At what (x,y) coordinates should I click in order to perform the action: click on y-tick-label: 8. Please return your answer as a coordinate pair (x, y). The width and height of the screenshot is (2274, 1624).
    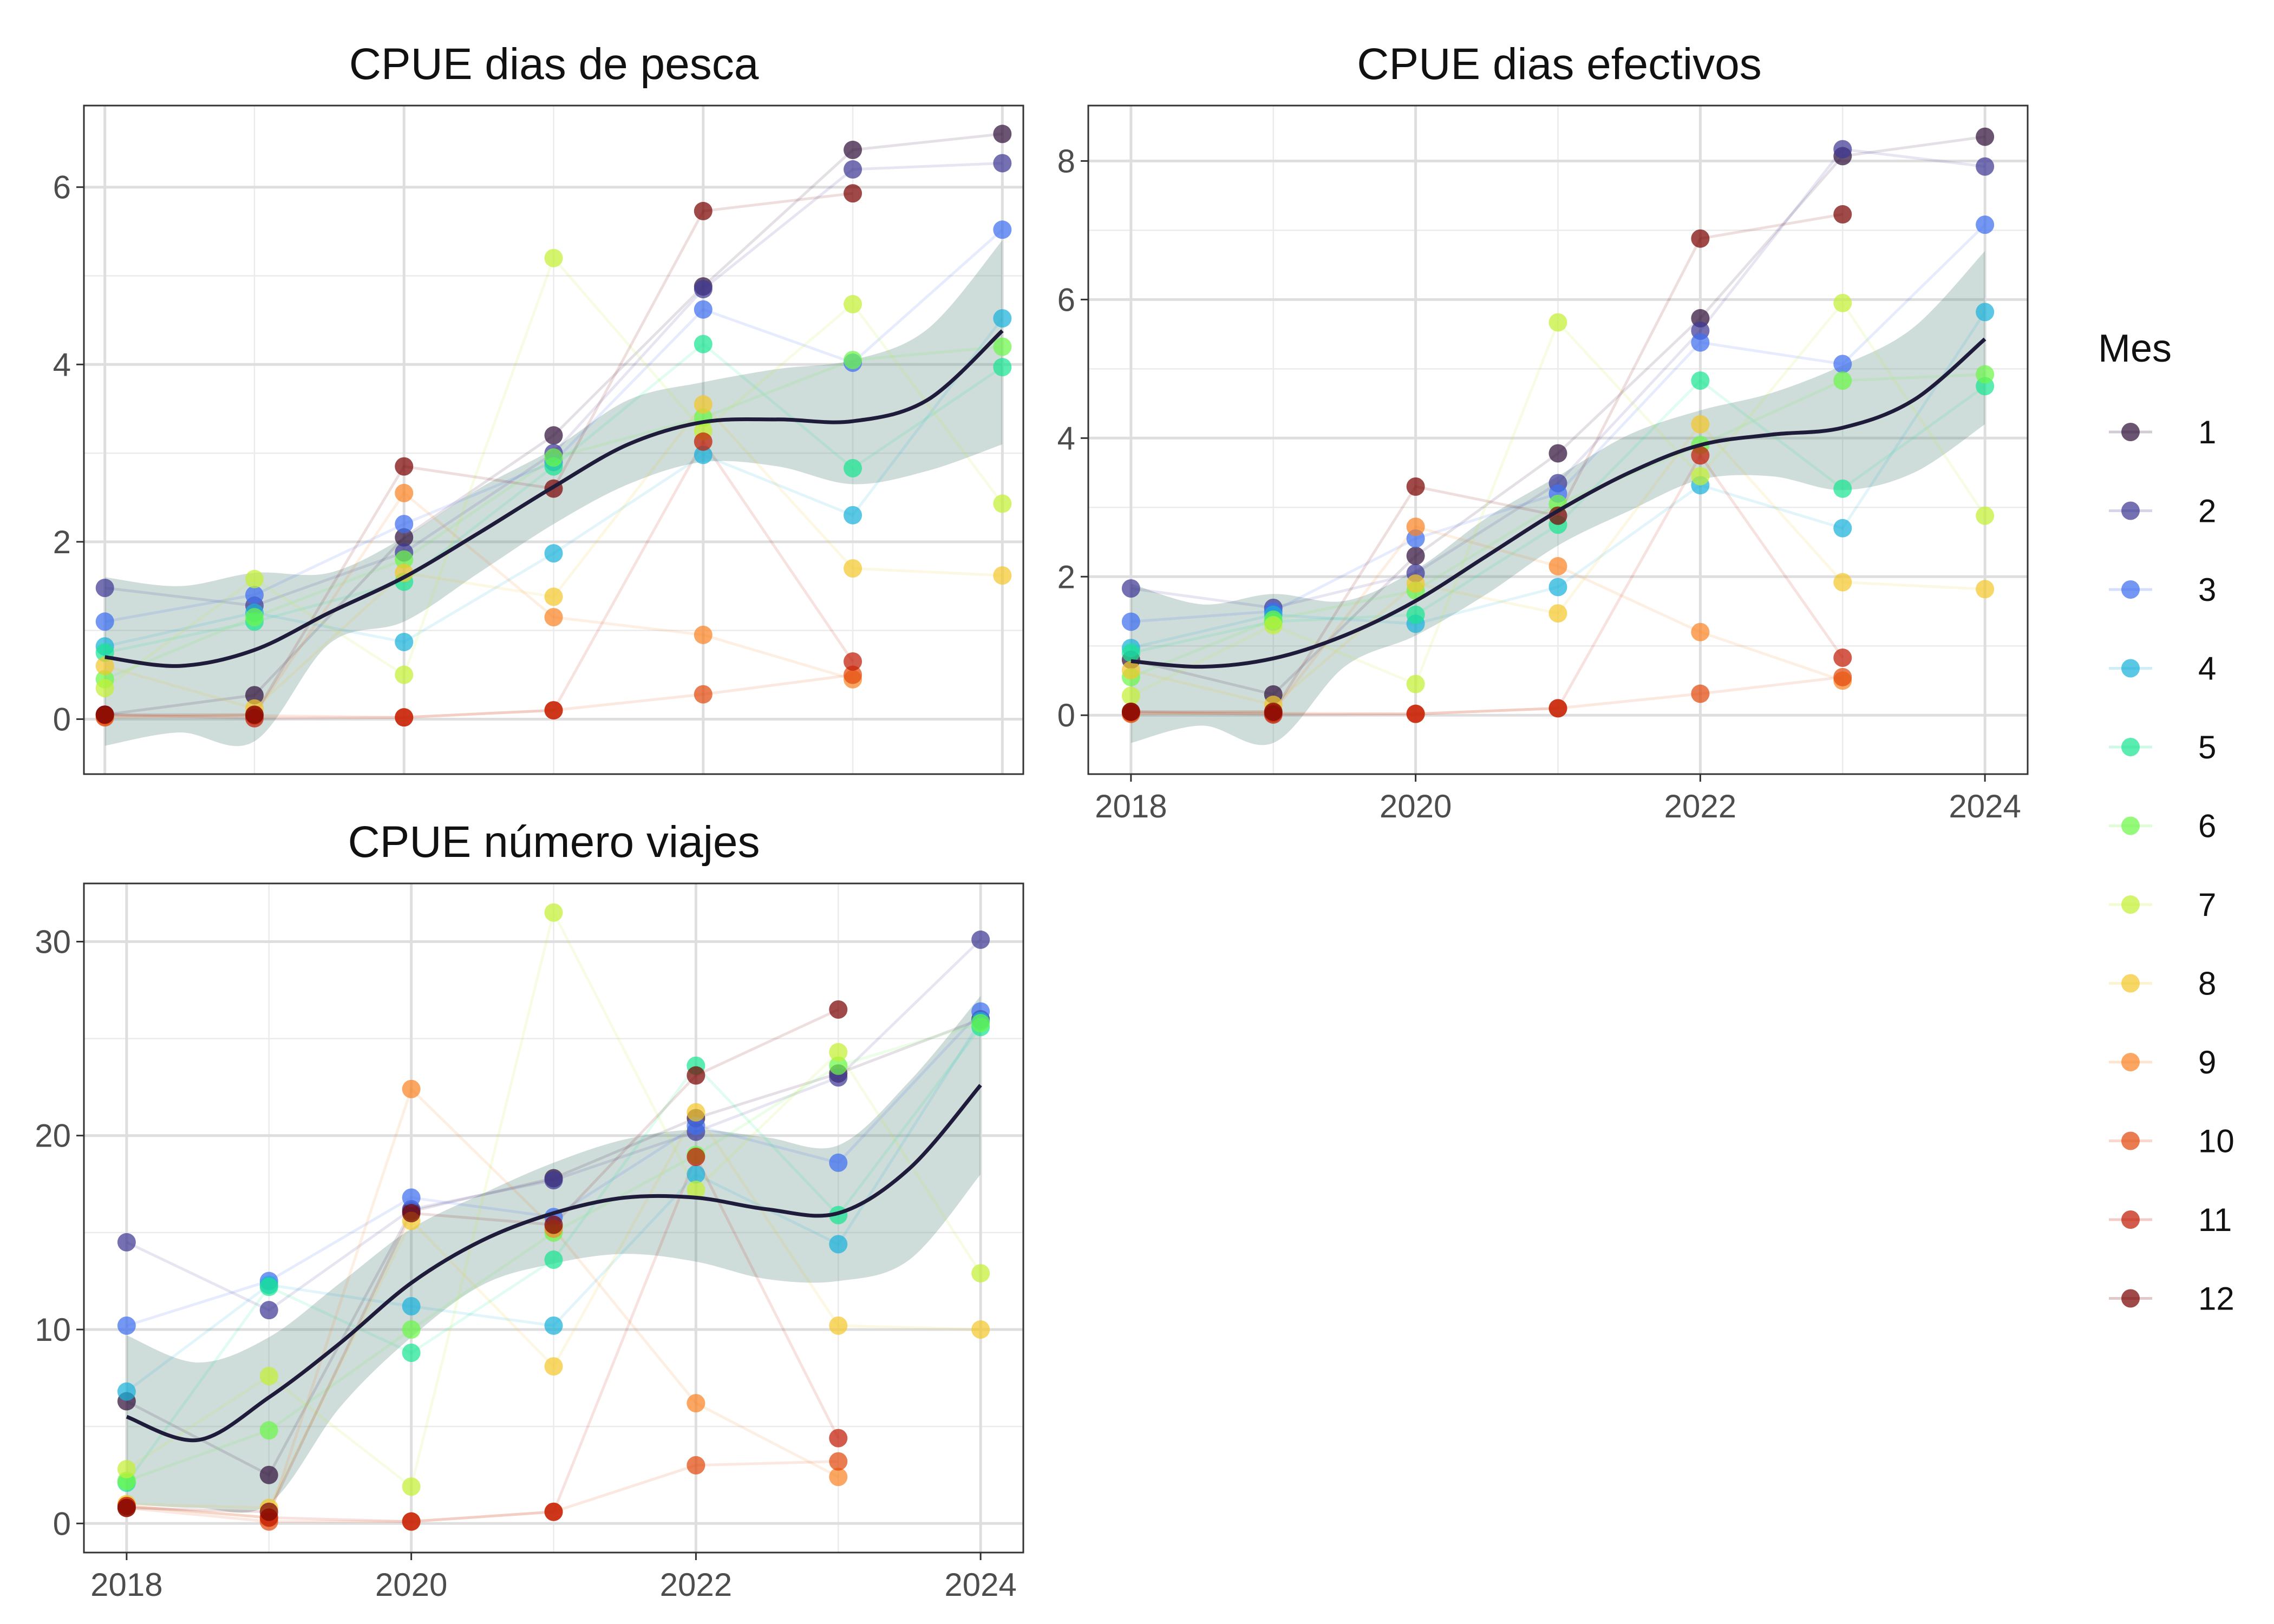
    Looking at the image, I should click on (1066, 161).